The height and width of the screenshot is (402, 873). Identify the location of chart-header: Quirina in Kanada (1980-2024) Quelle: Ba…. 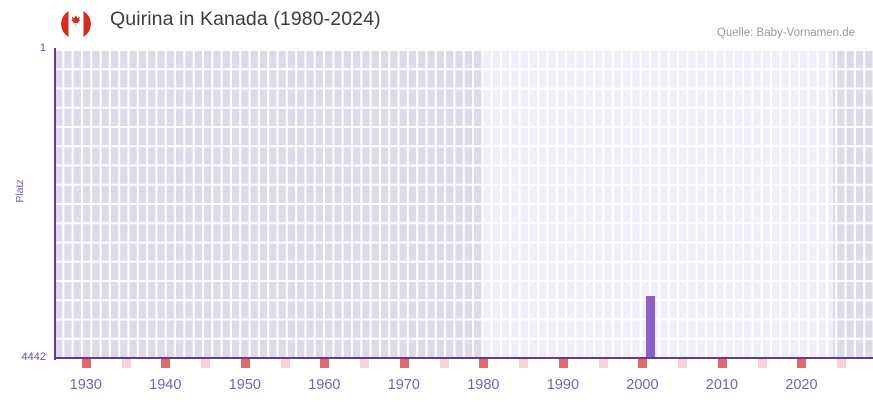
(436, 23).